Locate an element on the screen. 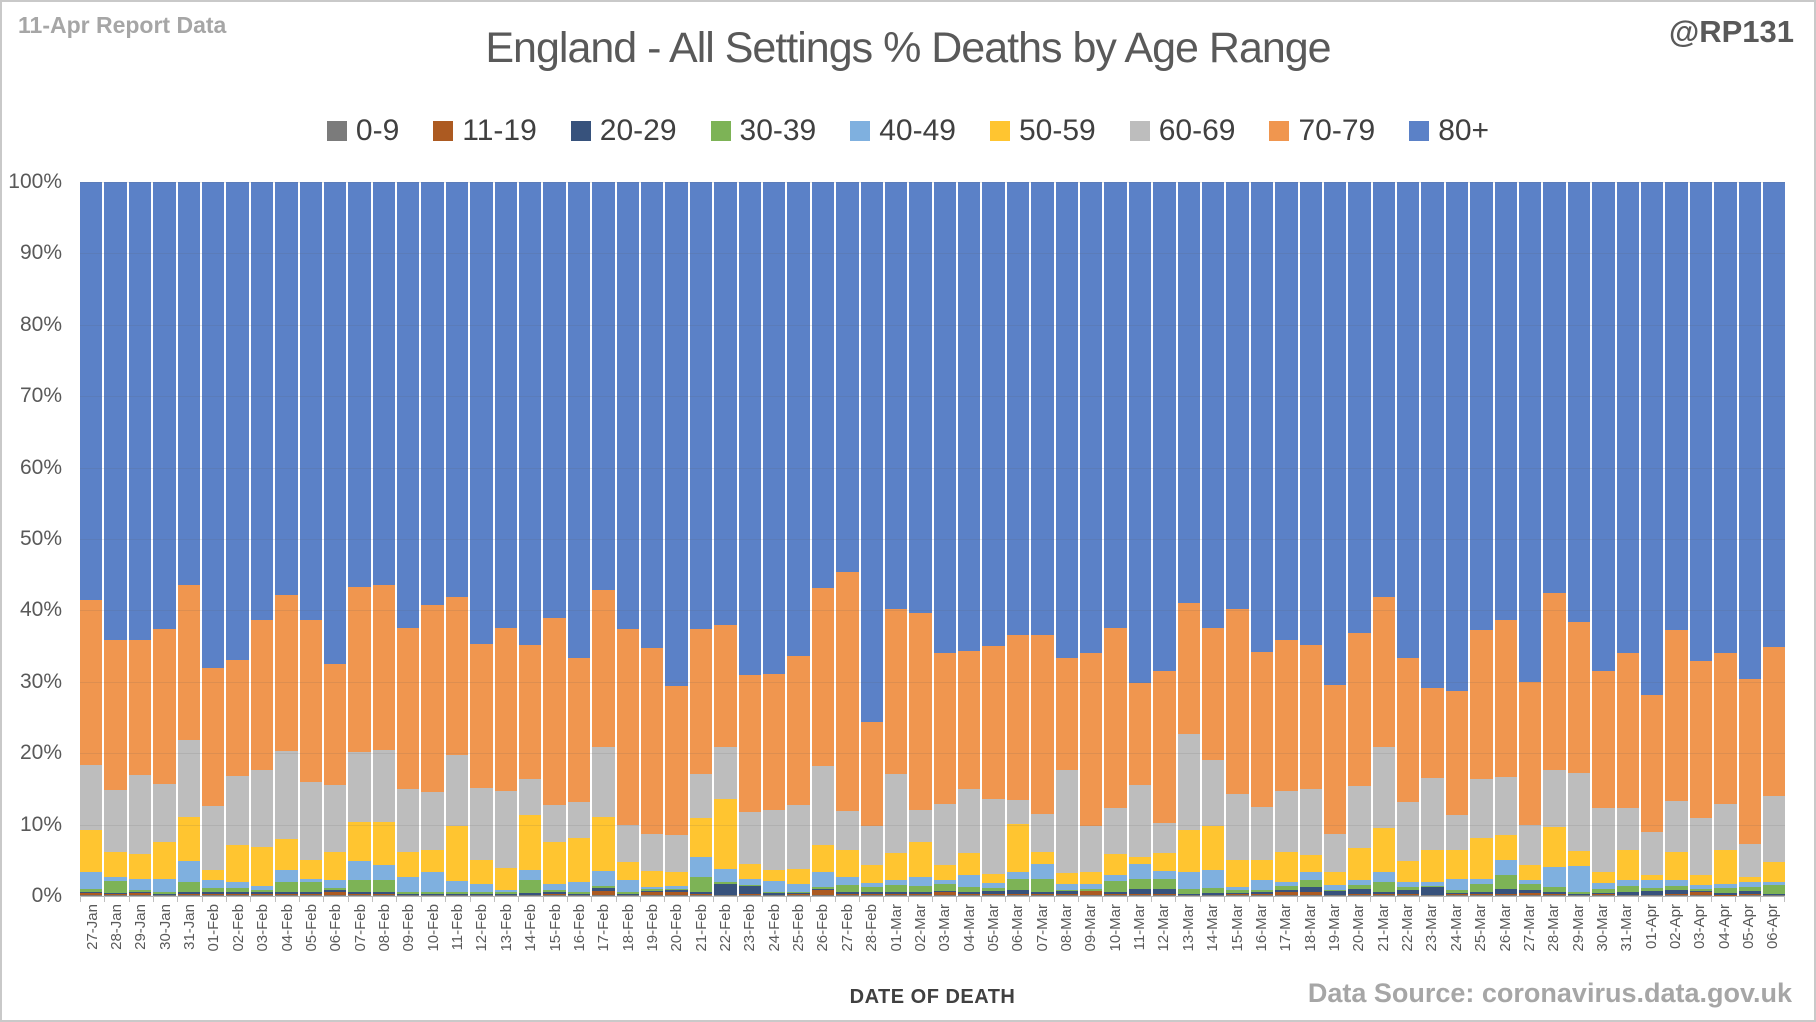  bar-17-Feb is located at coordinates (603, 539).